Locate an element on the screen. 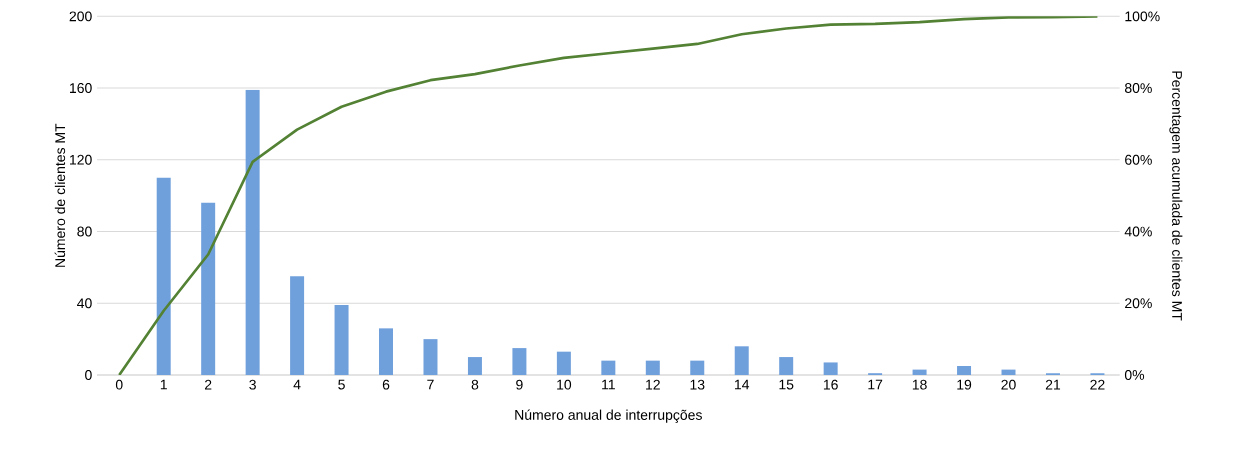  x-tick-label: 7 is located at coordinates (430, 384).